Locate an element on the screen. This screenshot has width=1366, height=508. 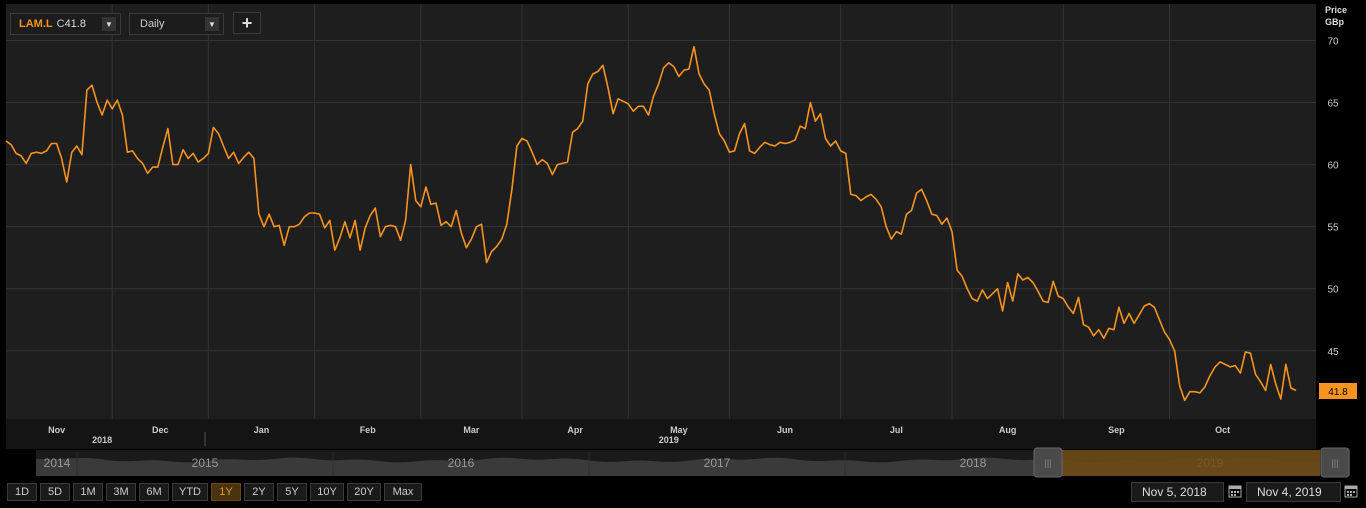
navigator: 201420152016201720182019 ||| ||| is located at coordinates (693, 462).